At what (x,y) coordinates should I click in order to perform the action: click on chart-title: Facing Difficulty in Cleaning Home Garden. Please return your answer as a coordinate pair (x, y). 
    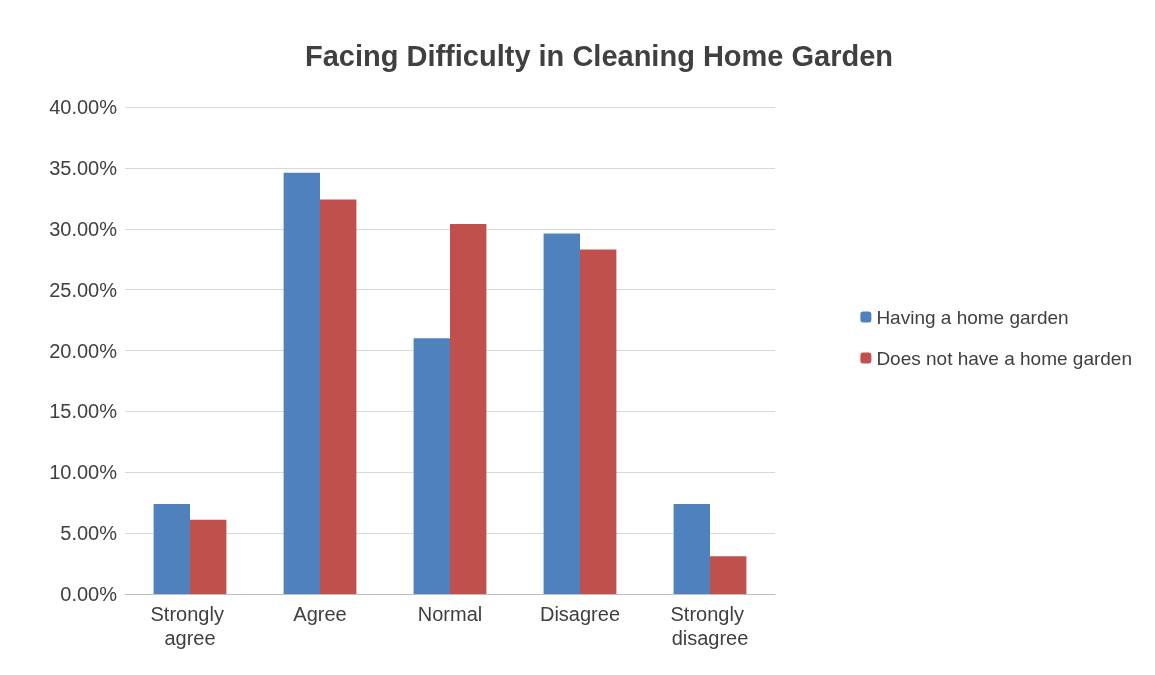
    Looking at the image, I should click on (599, 55).